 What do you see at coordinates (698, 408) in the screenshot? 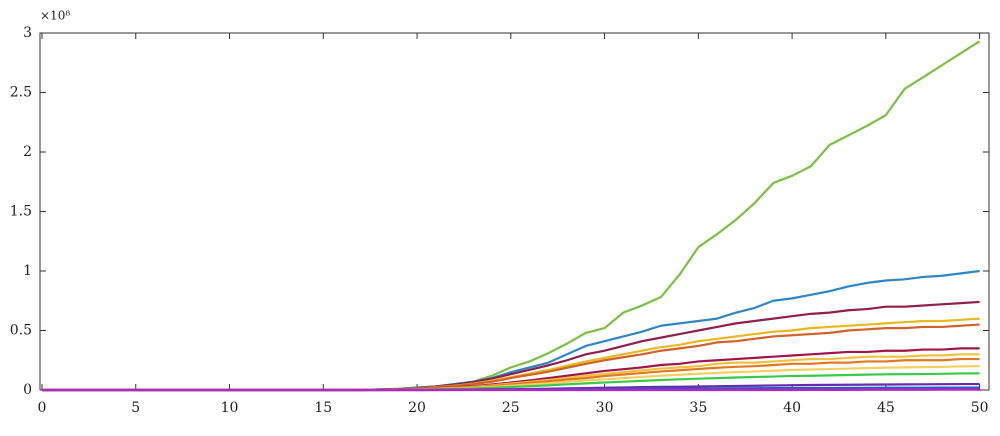
I see `x-tick-label: 35` at bounding box center [698, 408].